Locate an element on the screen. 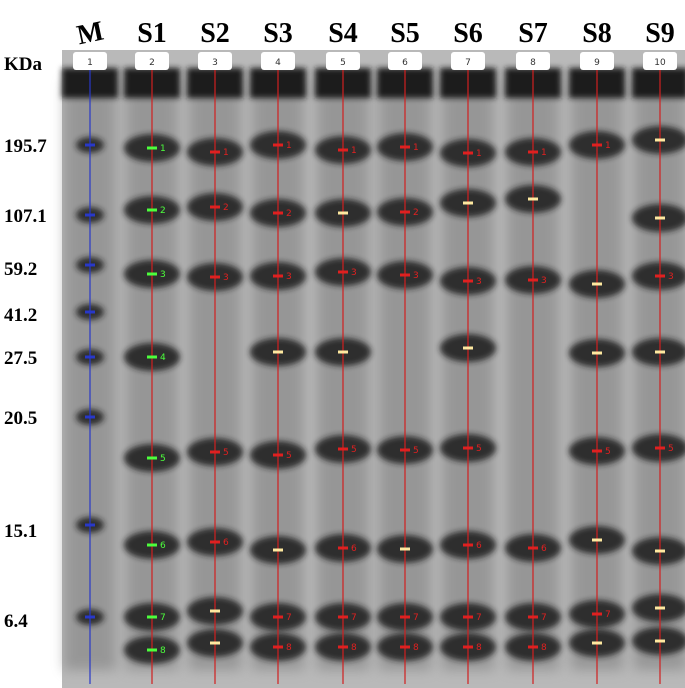 The height and width of the screenshot is (688, 685). marker-label: 6.4 is located at coordinates (16, 621).